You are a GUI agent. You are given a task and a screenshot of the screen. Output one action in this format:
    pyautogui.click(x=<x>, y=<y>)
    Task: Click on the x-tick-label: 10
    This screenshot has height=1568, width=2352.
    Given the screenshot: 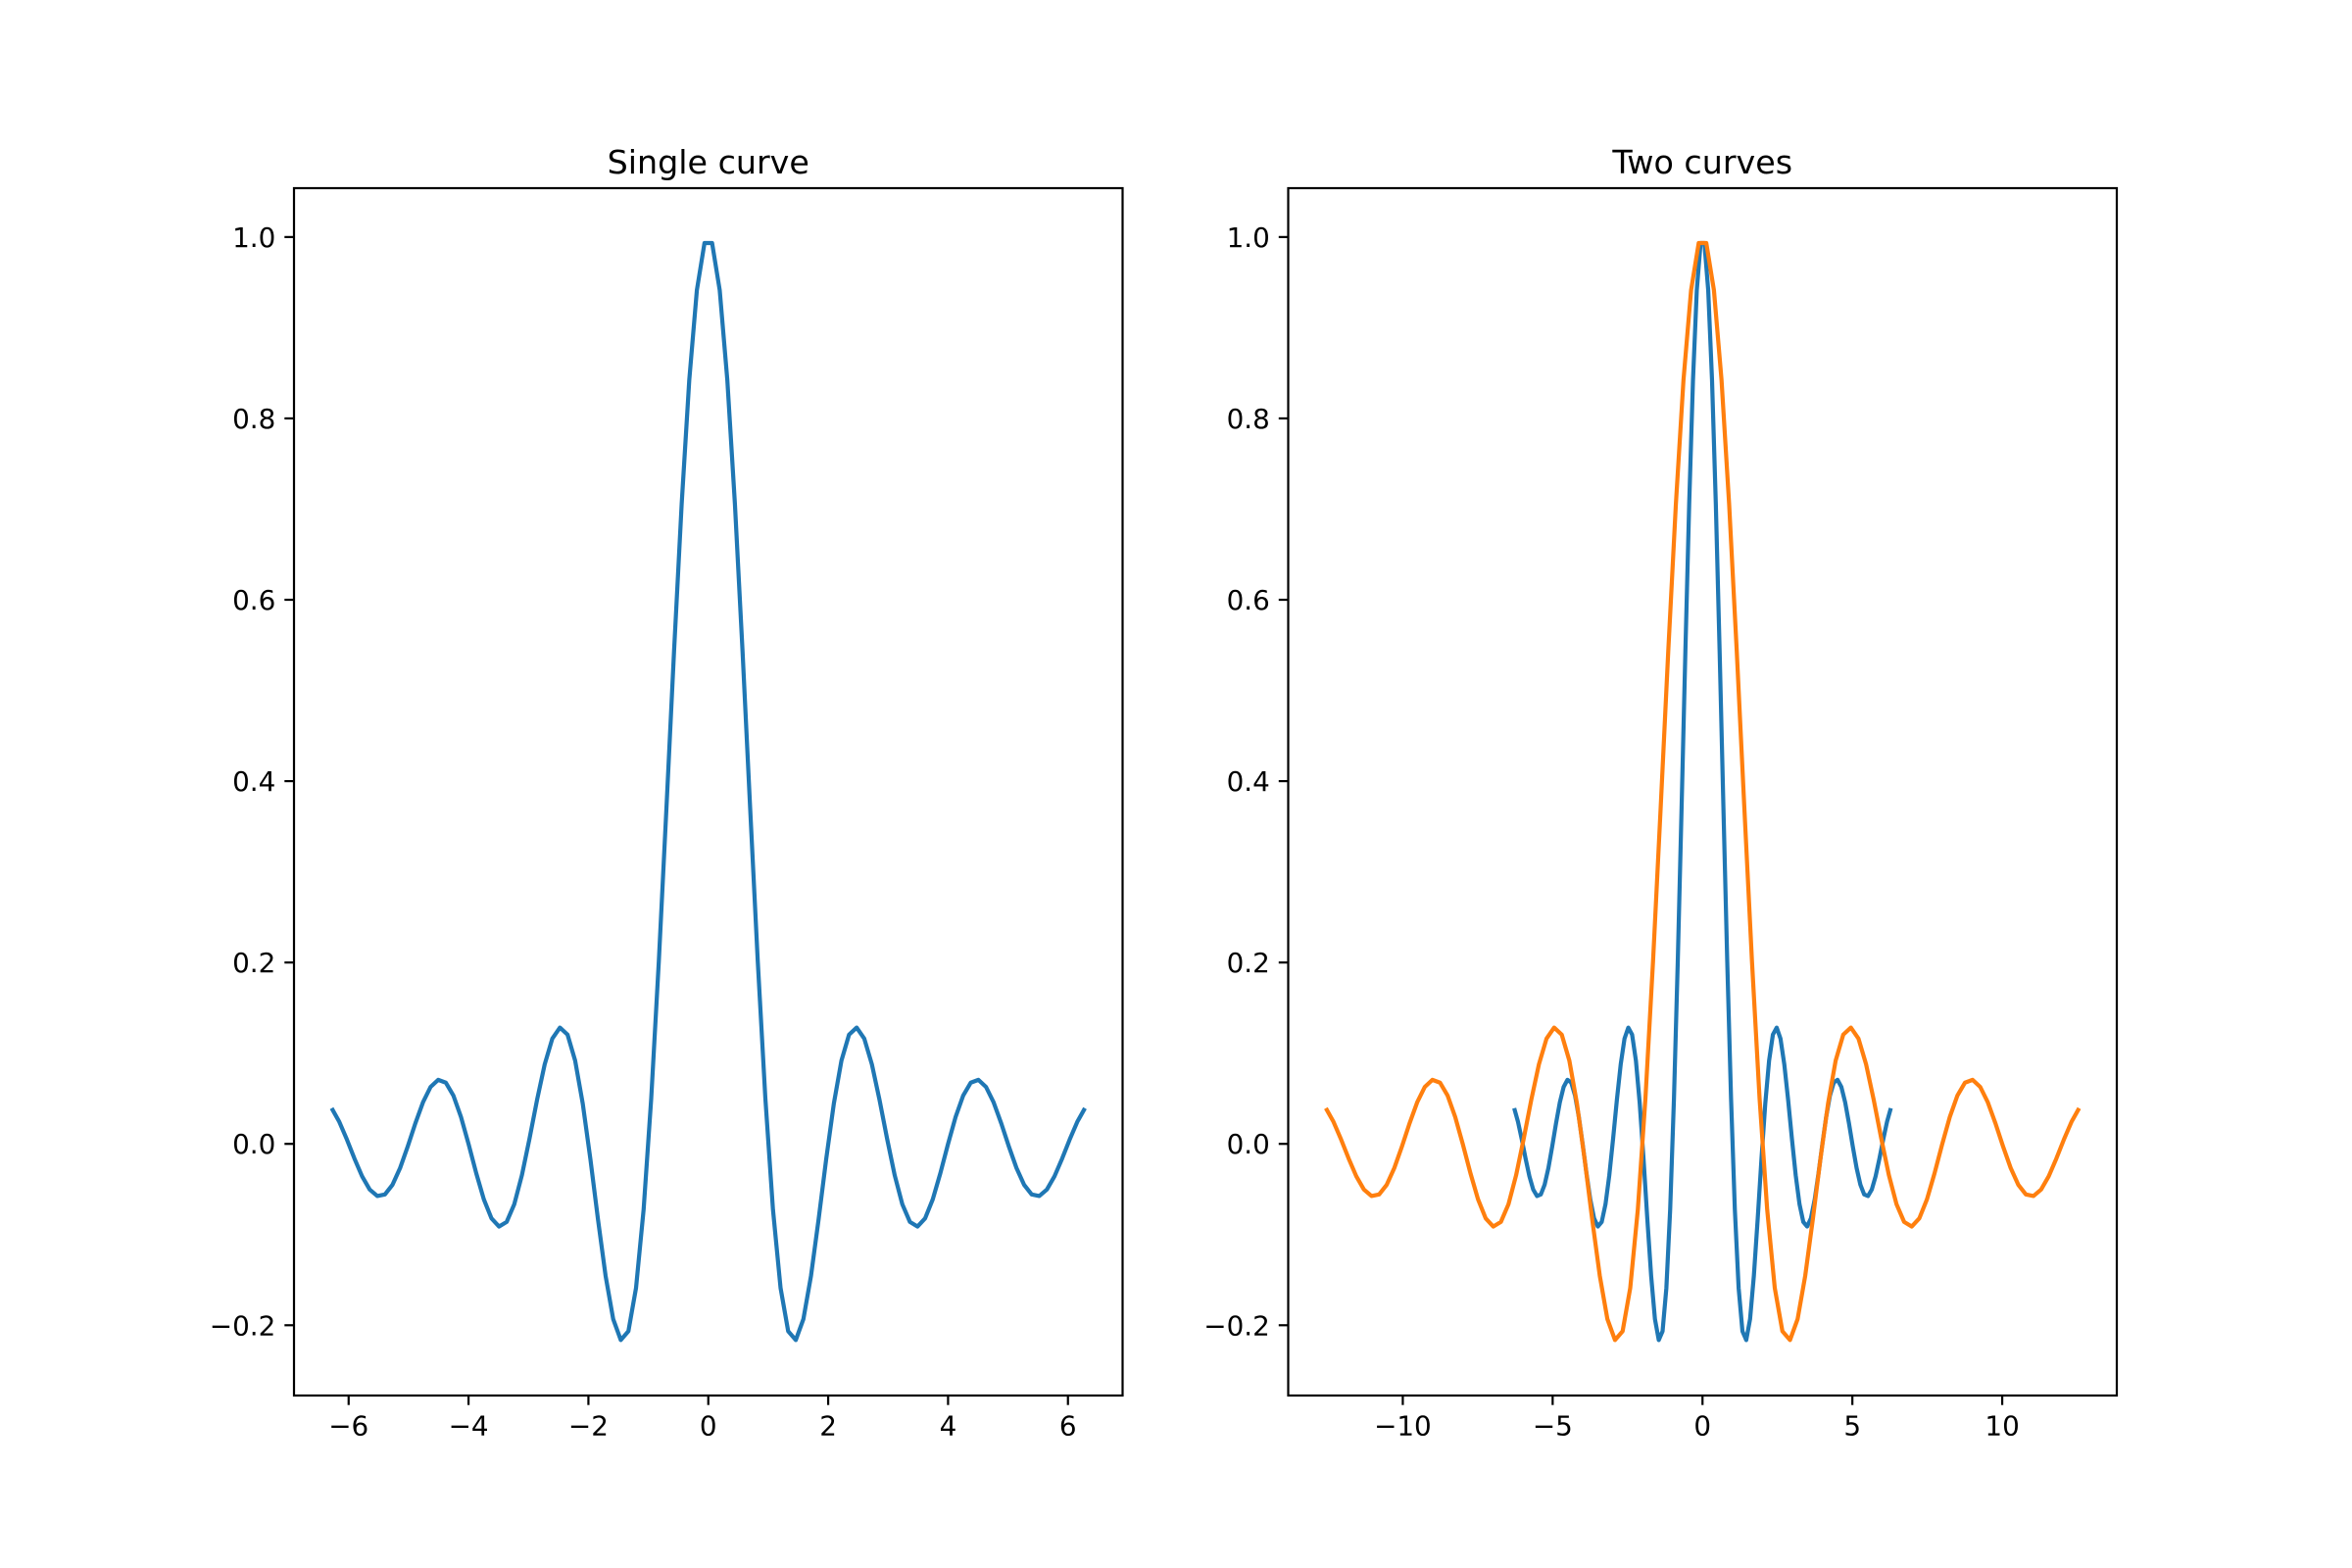 What is the action you would take?
    pyautogui.click(x=2001, y=1426)
    